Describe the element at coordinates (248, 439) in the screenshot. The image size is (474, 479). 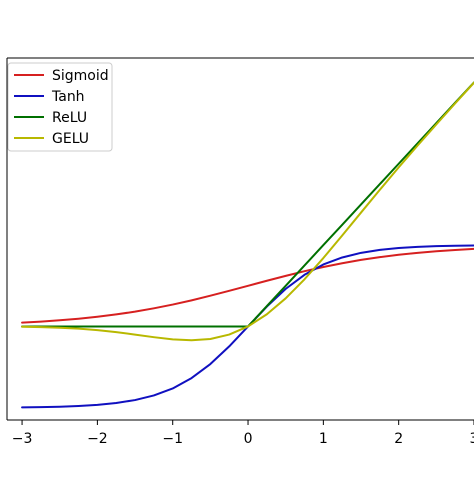
I see `x-tick-label: 0` at that location.